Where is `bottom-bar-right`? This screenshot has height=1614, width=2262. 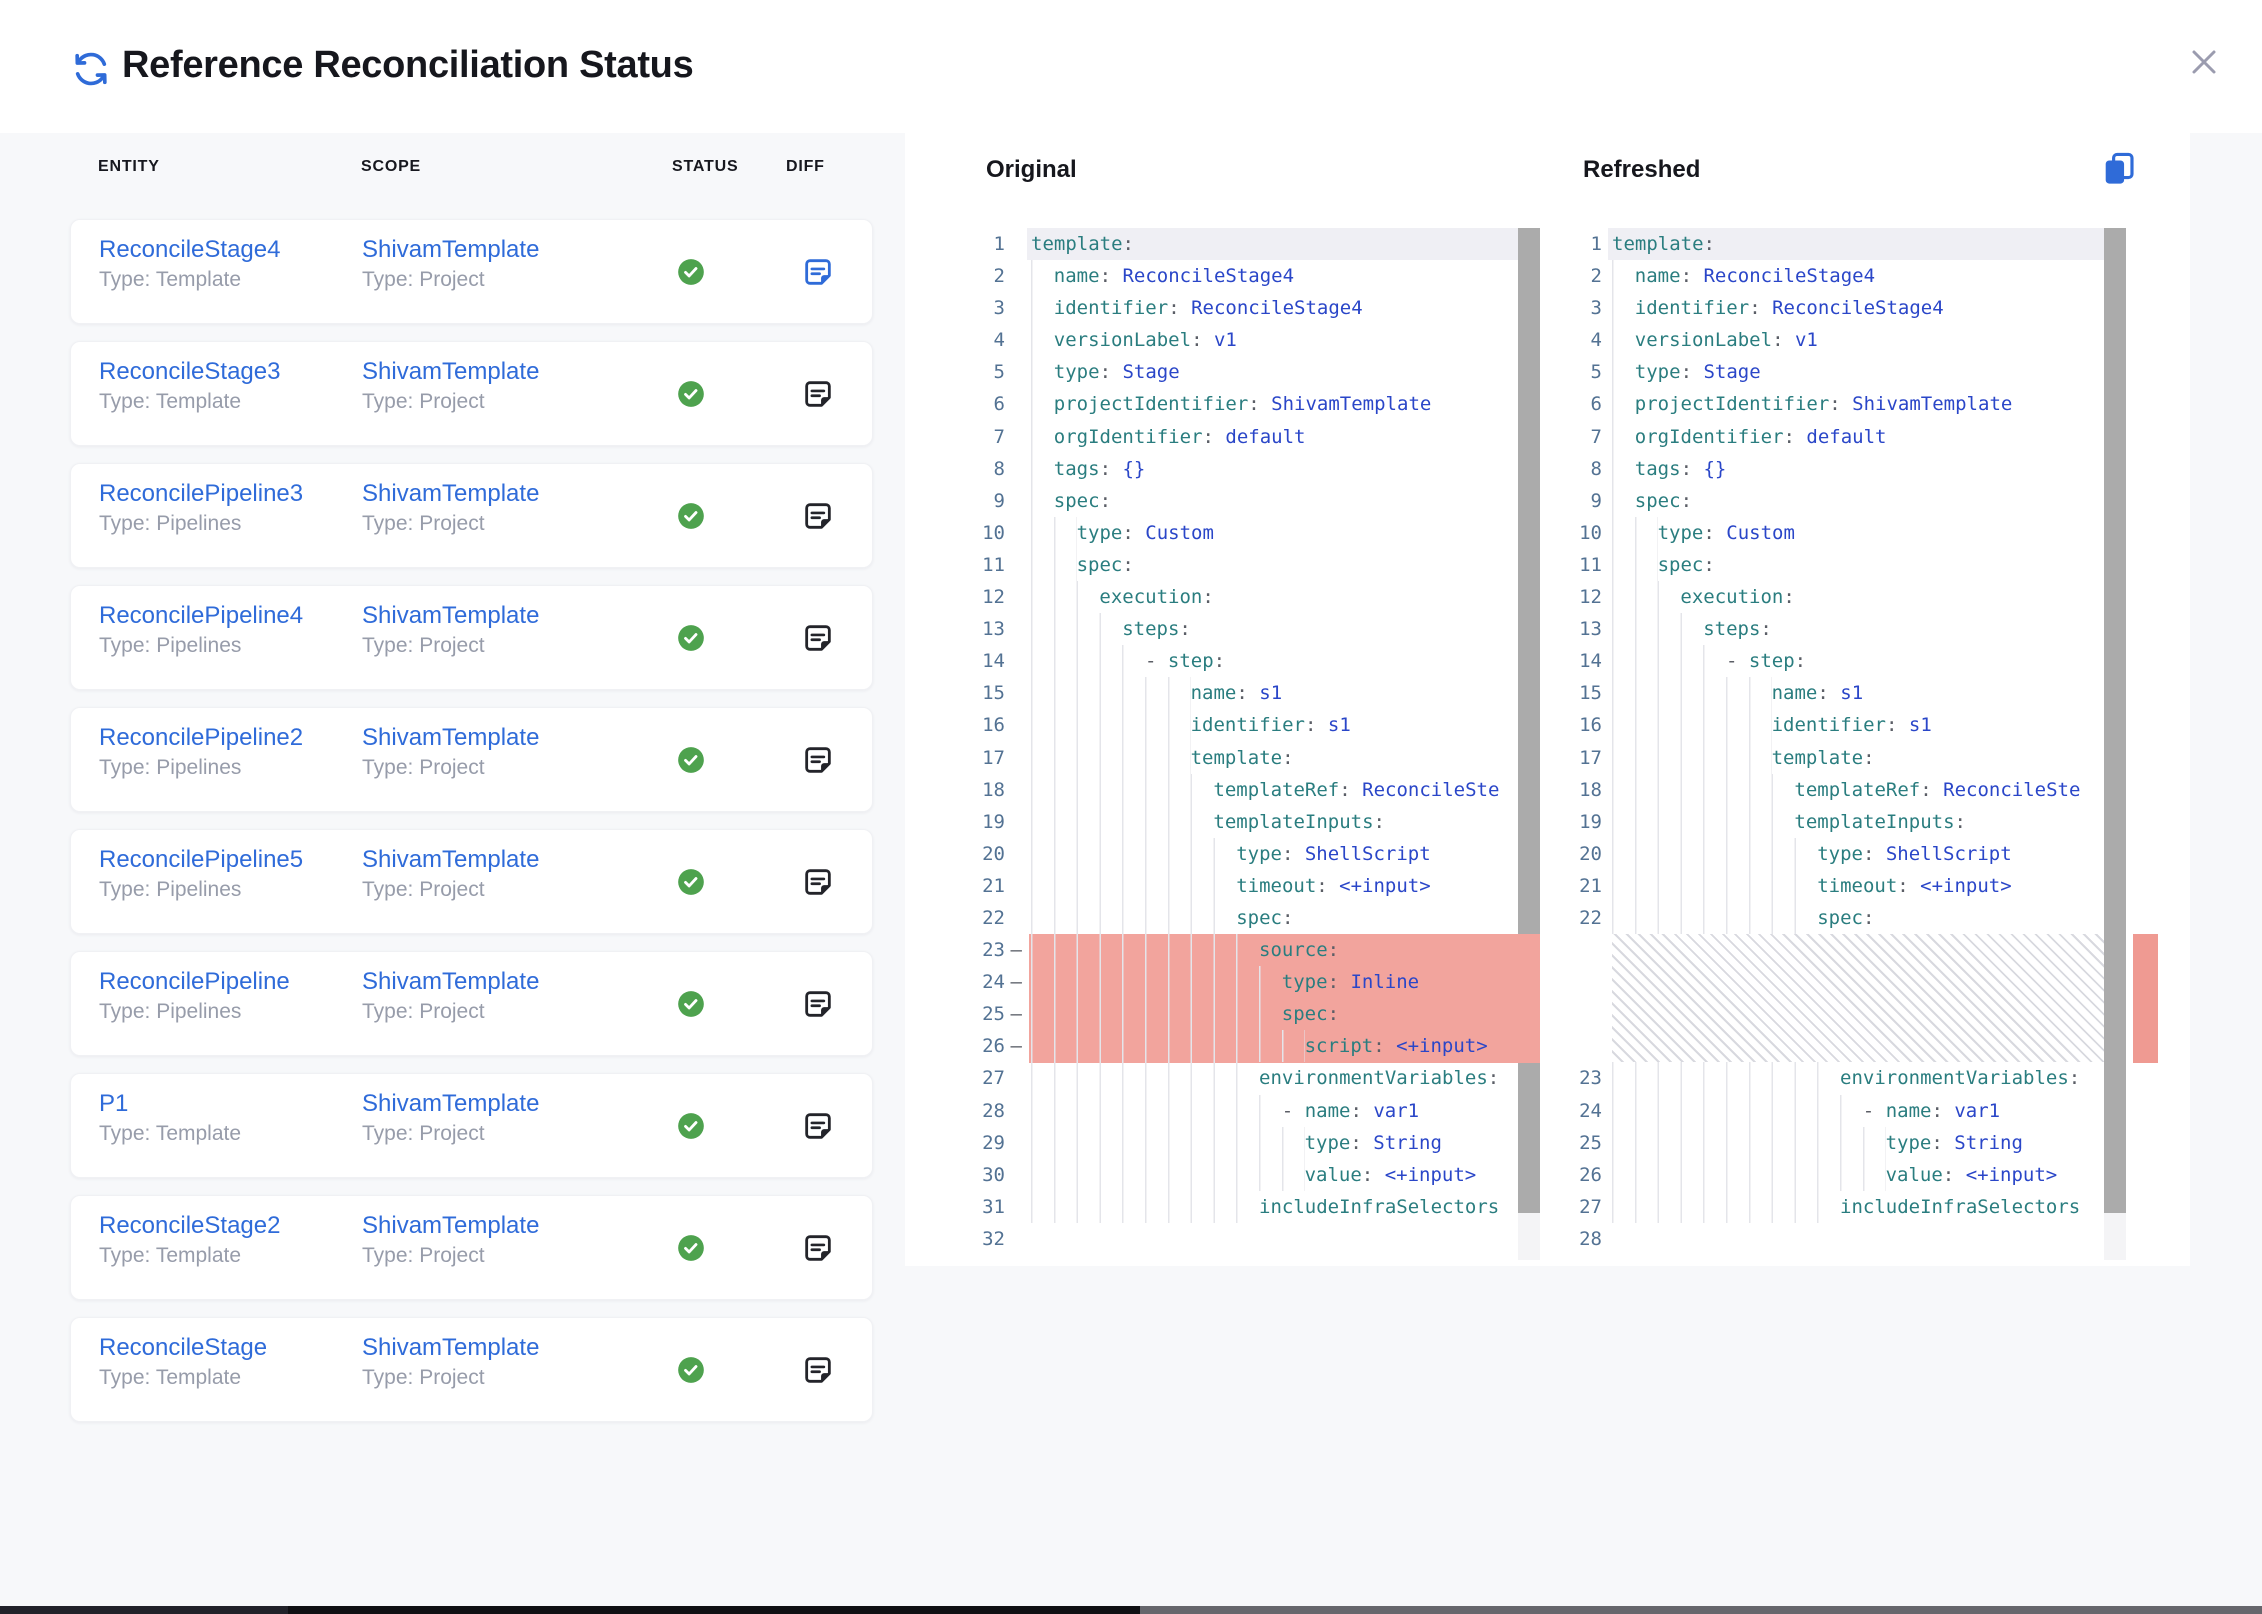
bottom-bar-right is located at coordinates (1701, 1610).